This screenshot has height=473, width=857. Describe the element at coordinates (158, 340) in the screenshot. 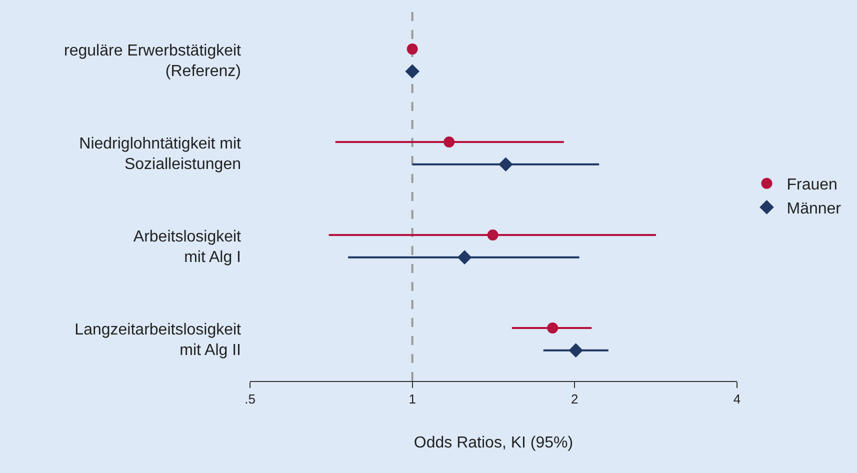

I see `y-tick-label: Langzeitarbeitslosigkeit mit Alg II` at that location.